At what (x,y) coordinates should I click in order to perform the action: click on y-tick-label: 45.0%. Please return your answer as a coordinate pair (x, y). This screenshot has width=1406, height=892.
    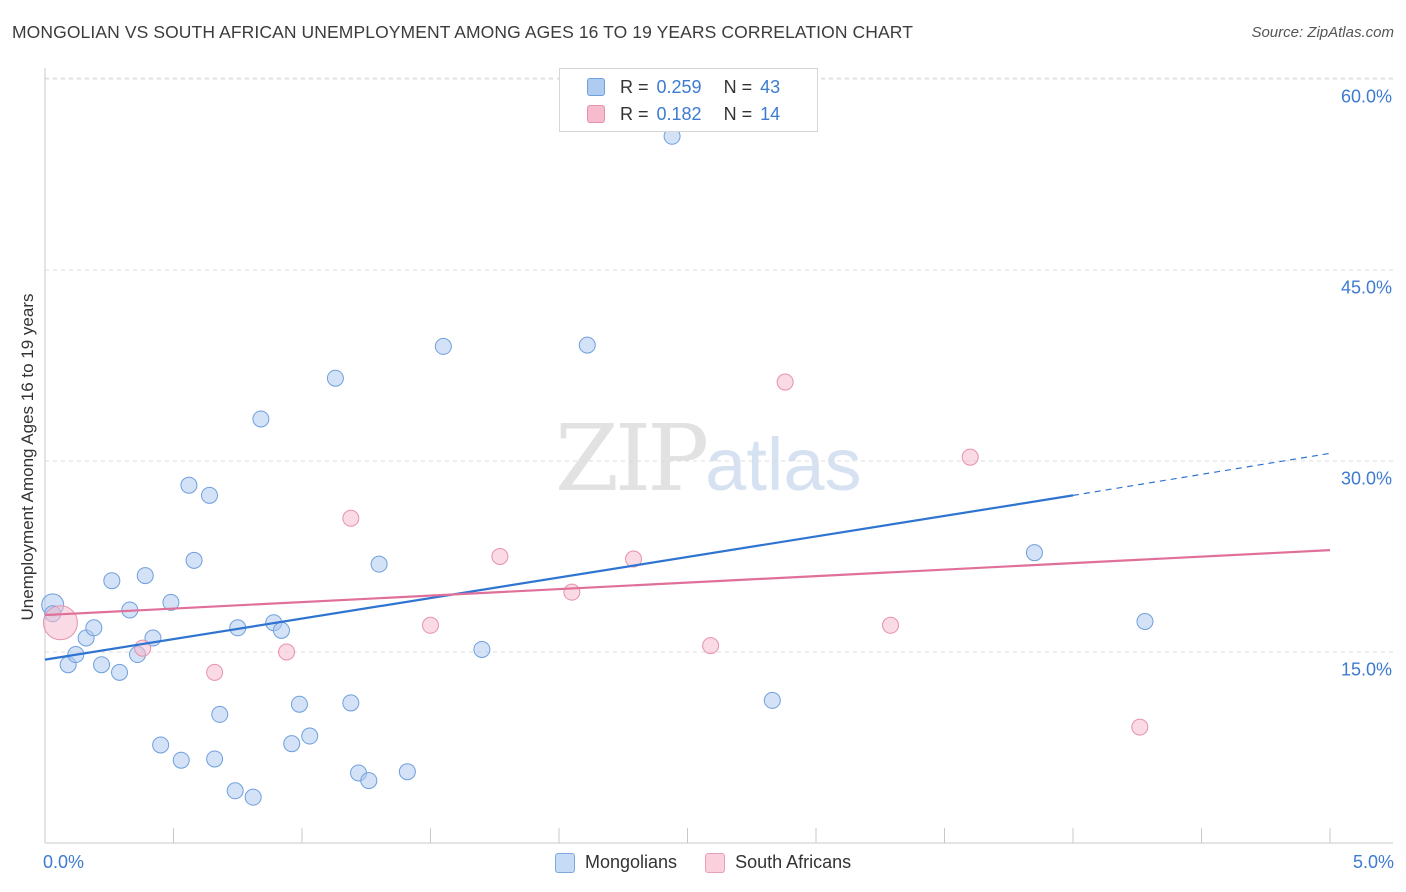
    Looking at the image, I should click on (1366, 287).